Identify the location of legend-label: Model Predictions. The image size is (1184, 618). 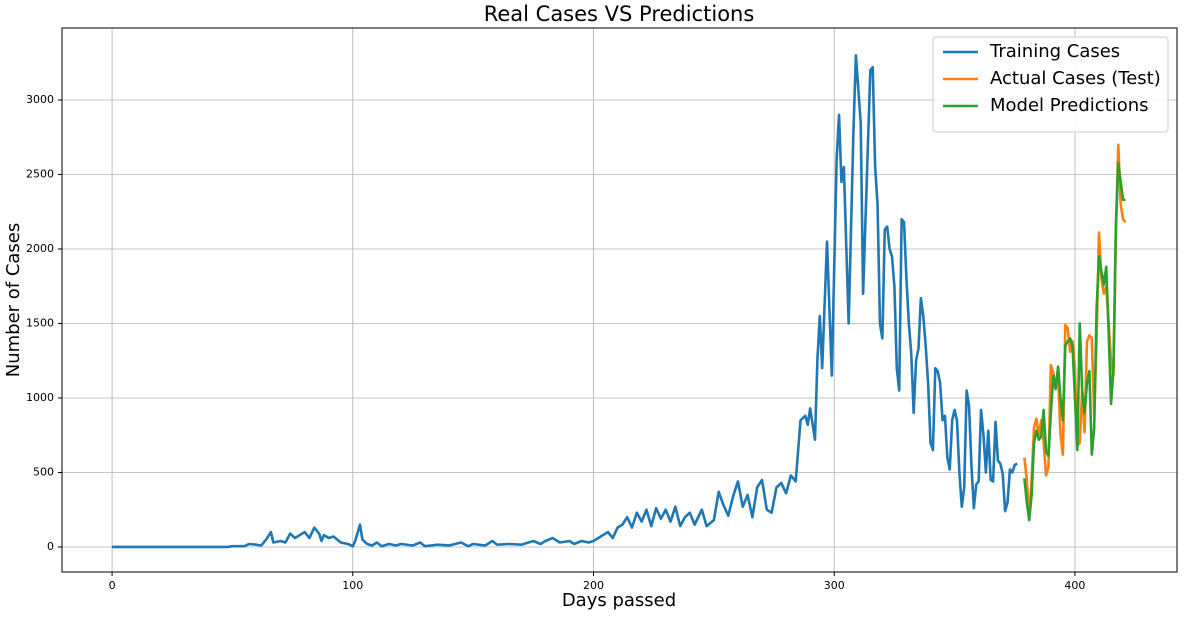
(1069, 105).